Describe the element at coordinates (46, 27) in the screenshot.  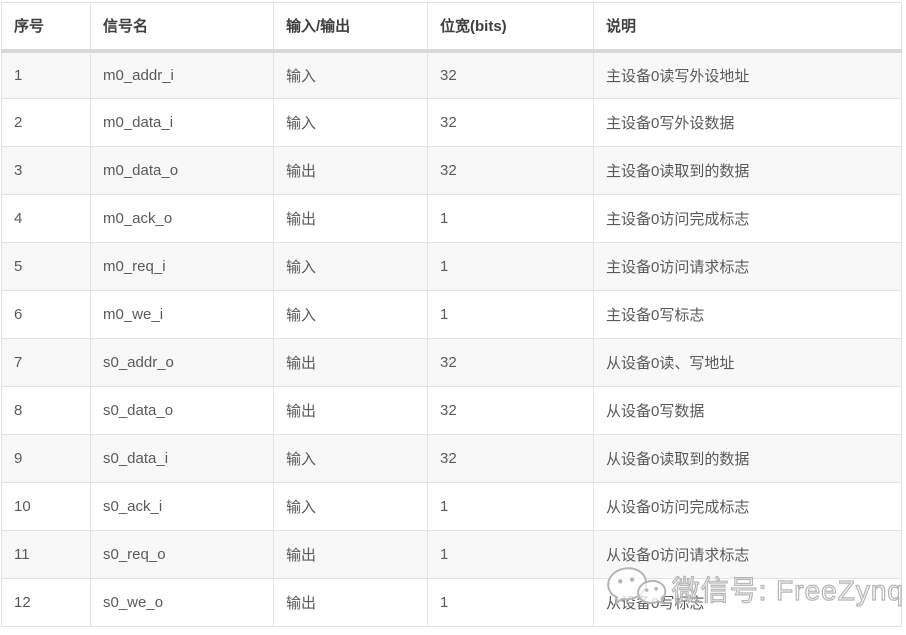
I see `column-header-index: 序号` at that location.